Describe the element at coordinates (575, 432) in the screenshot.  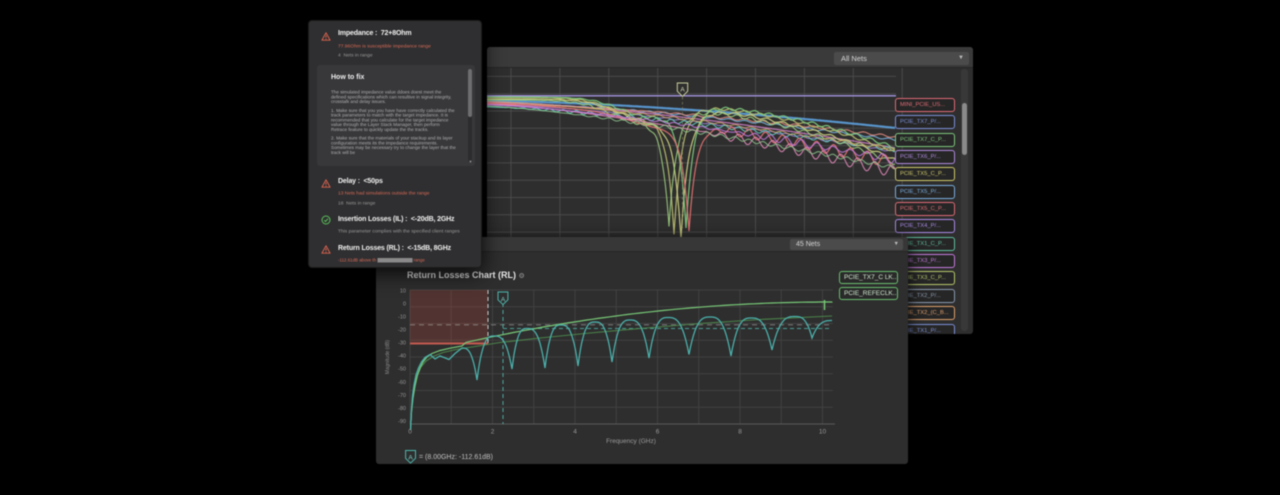
I see `svg-text: 4` at that location.